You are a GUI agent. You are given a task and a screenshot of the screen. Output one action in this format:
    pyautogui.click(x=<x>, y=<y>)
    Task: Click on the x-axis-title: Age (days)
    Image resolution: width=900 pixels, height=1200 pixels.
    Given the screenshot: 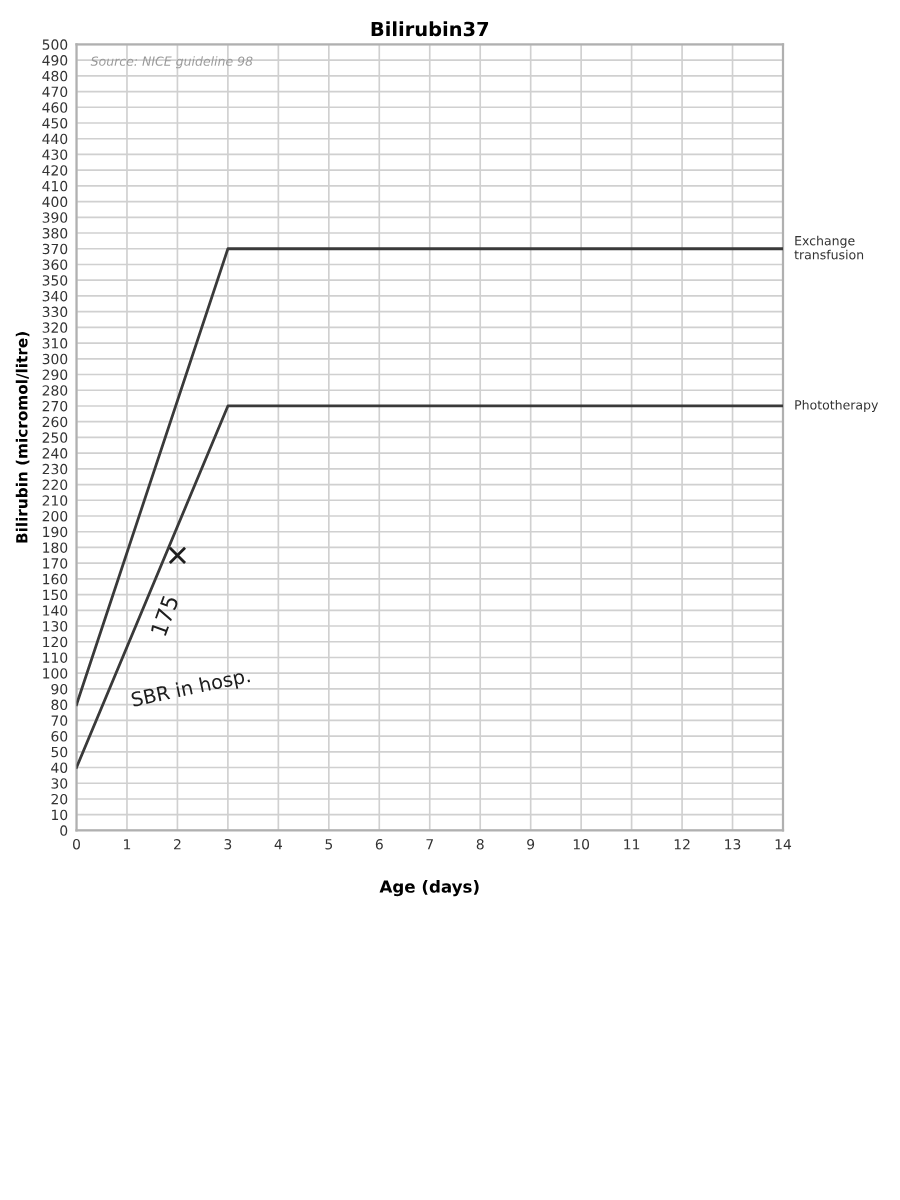 What is the action you would take?
    pyautogui.click(x=429, y=888)
    